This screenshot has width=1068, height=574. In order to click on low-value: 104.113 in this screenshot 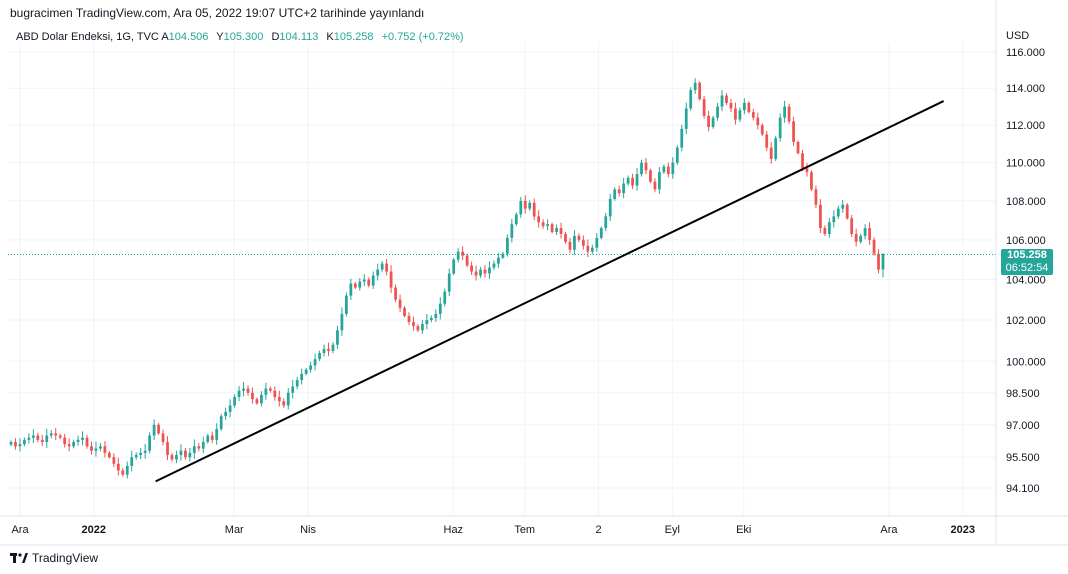, I will do `click(299, 37)`.